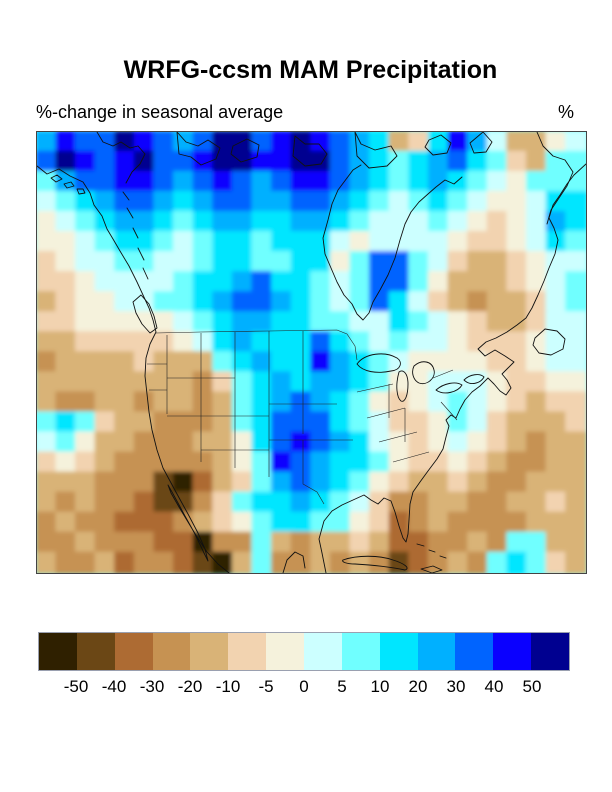  Describe the element at coordinates (342, 686) in the screenshot. I see `colorbar-tick-label: 5` at that location.